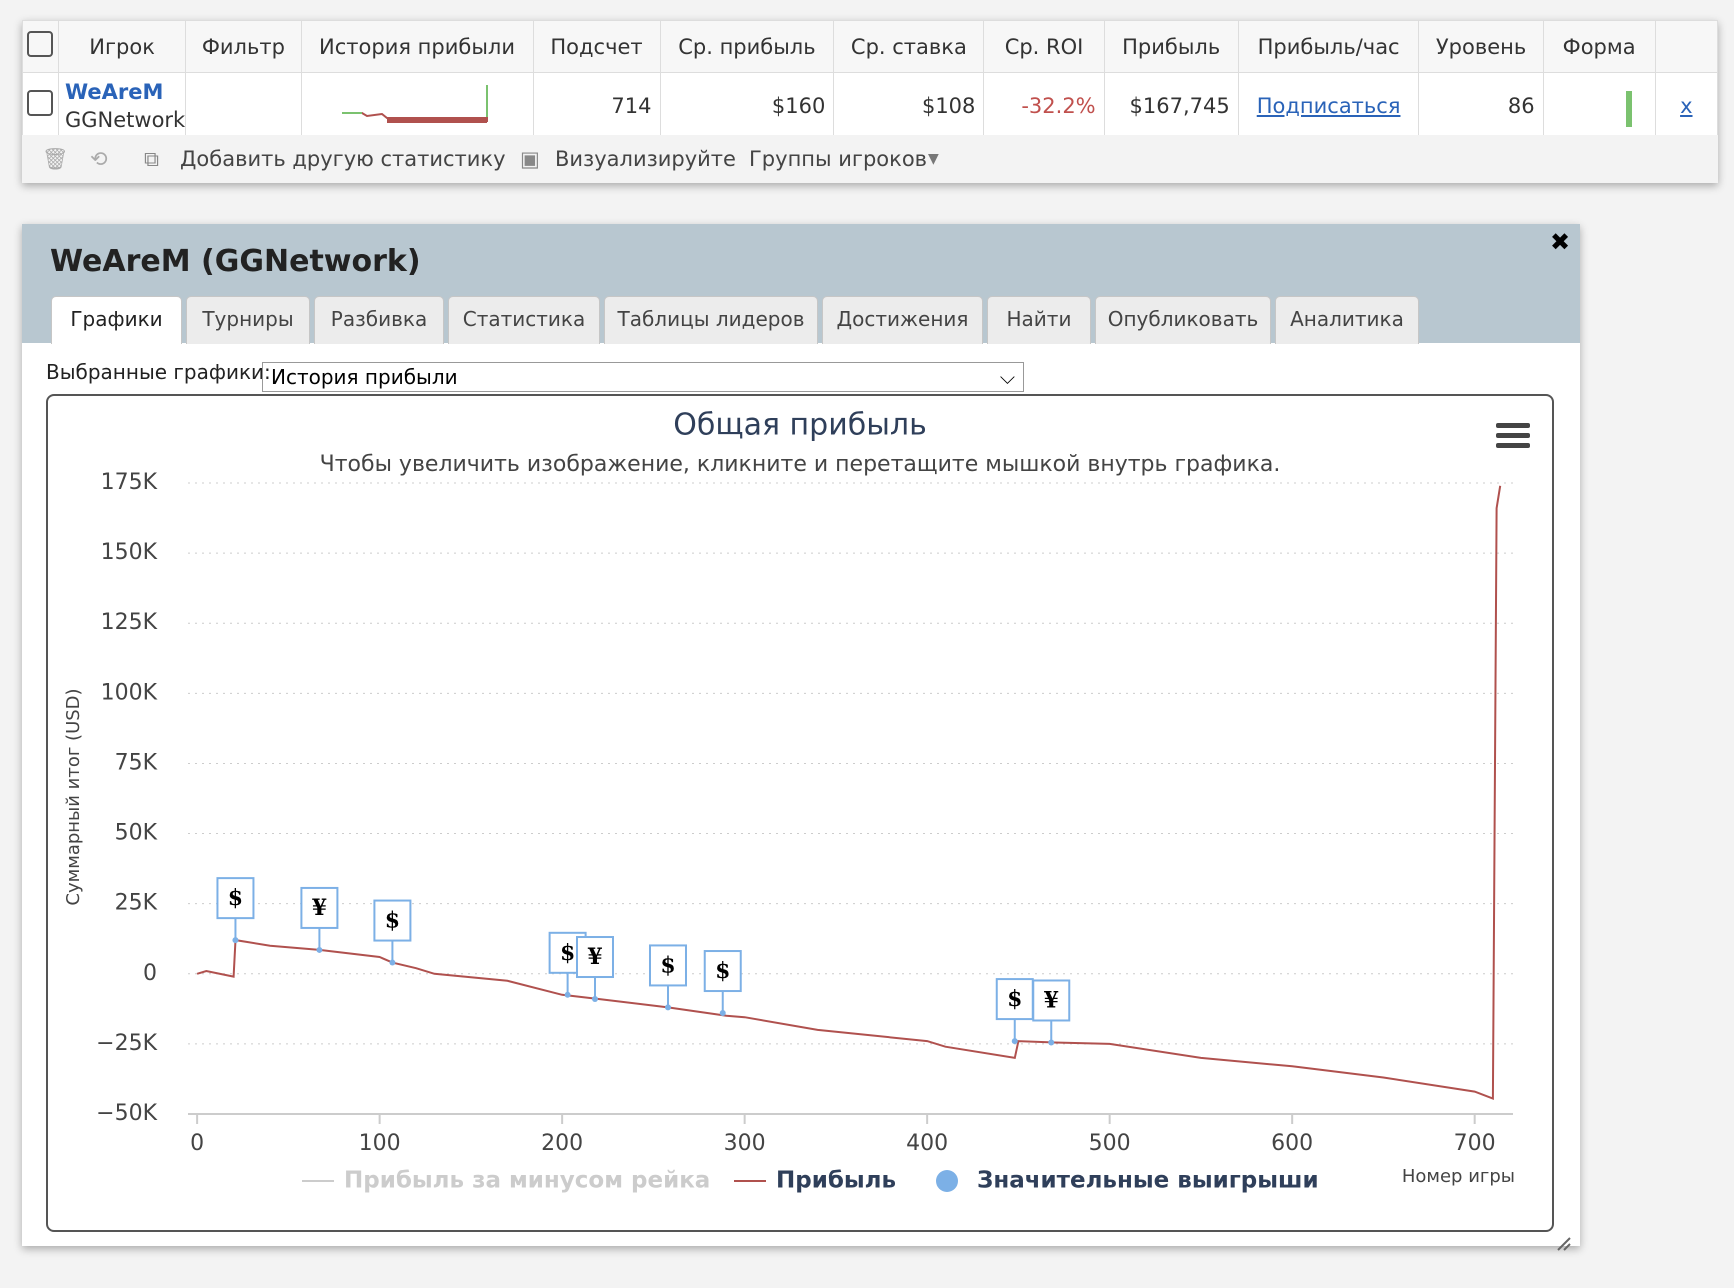 The image size is (1734, 1288). Describe the element at coordinates (1347, 320) in the screenshot. I see `tab: Аналитика` at that location.